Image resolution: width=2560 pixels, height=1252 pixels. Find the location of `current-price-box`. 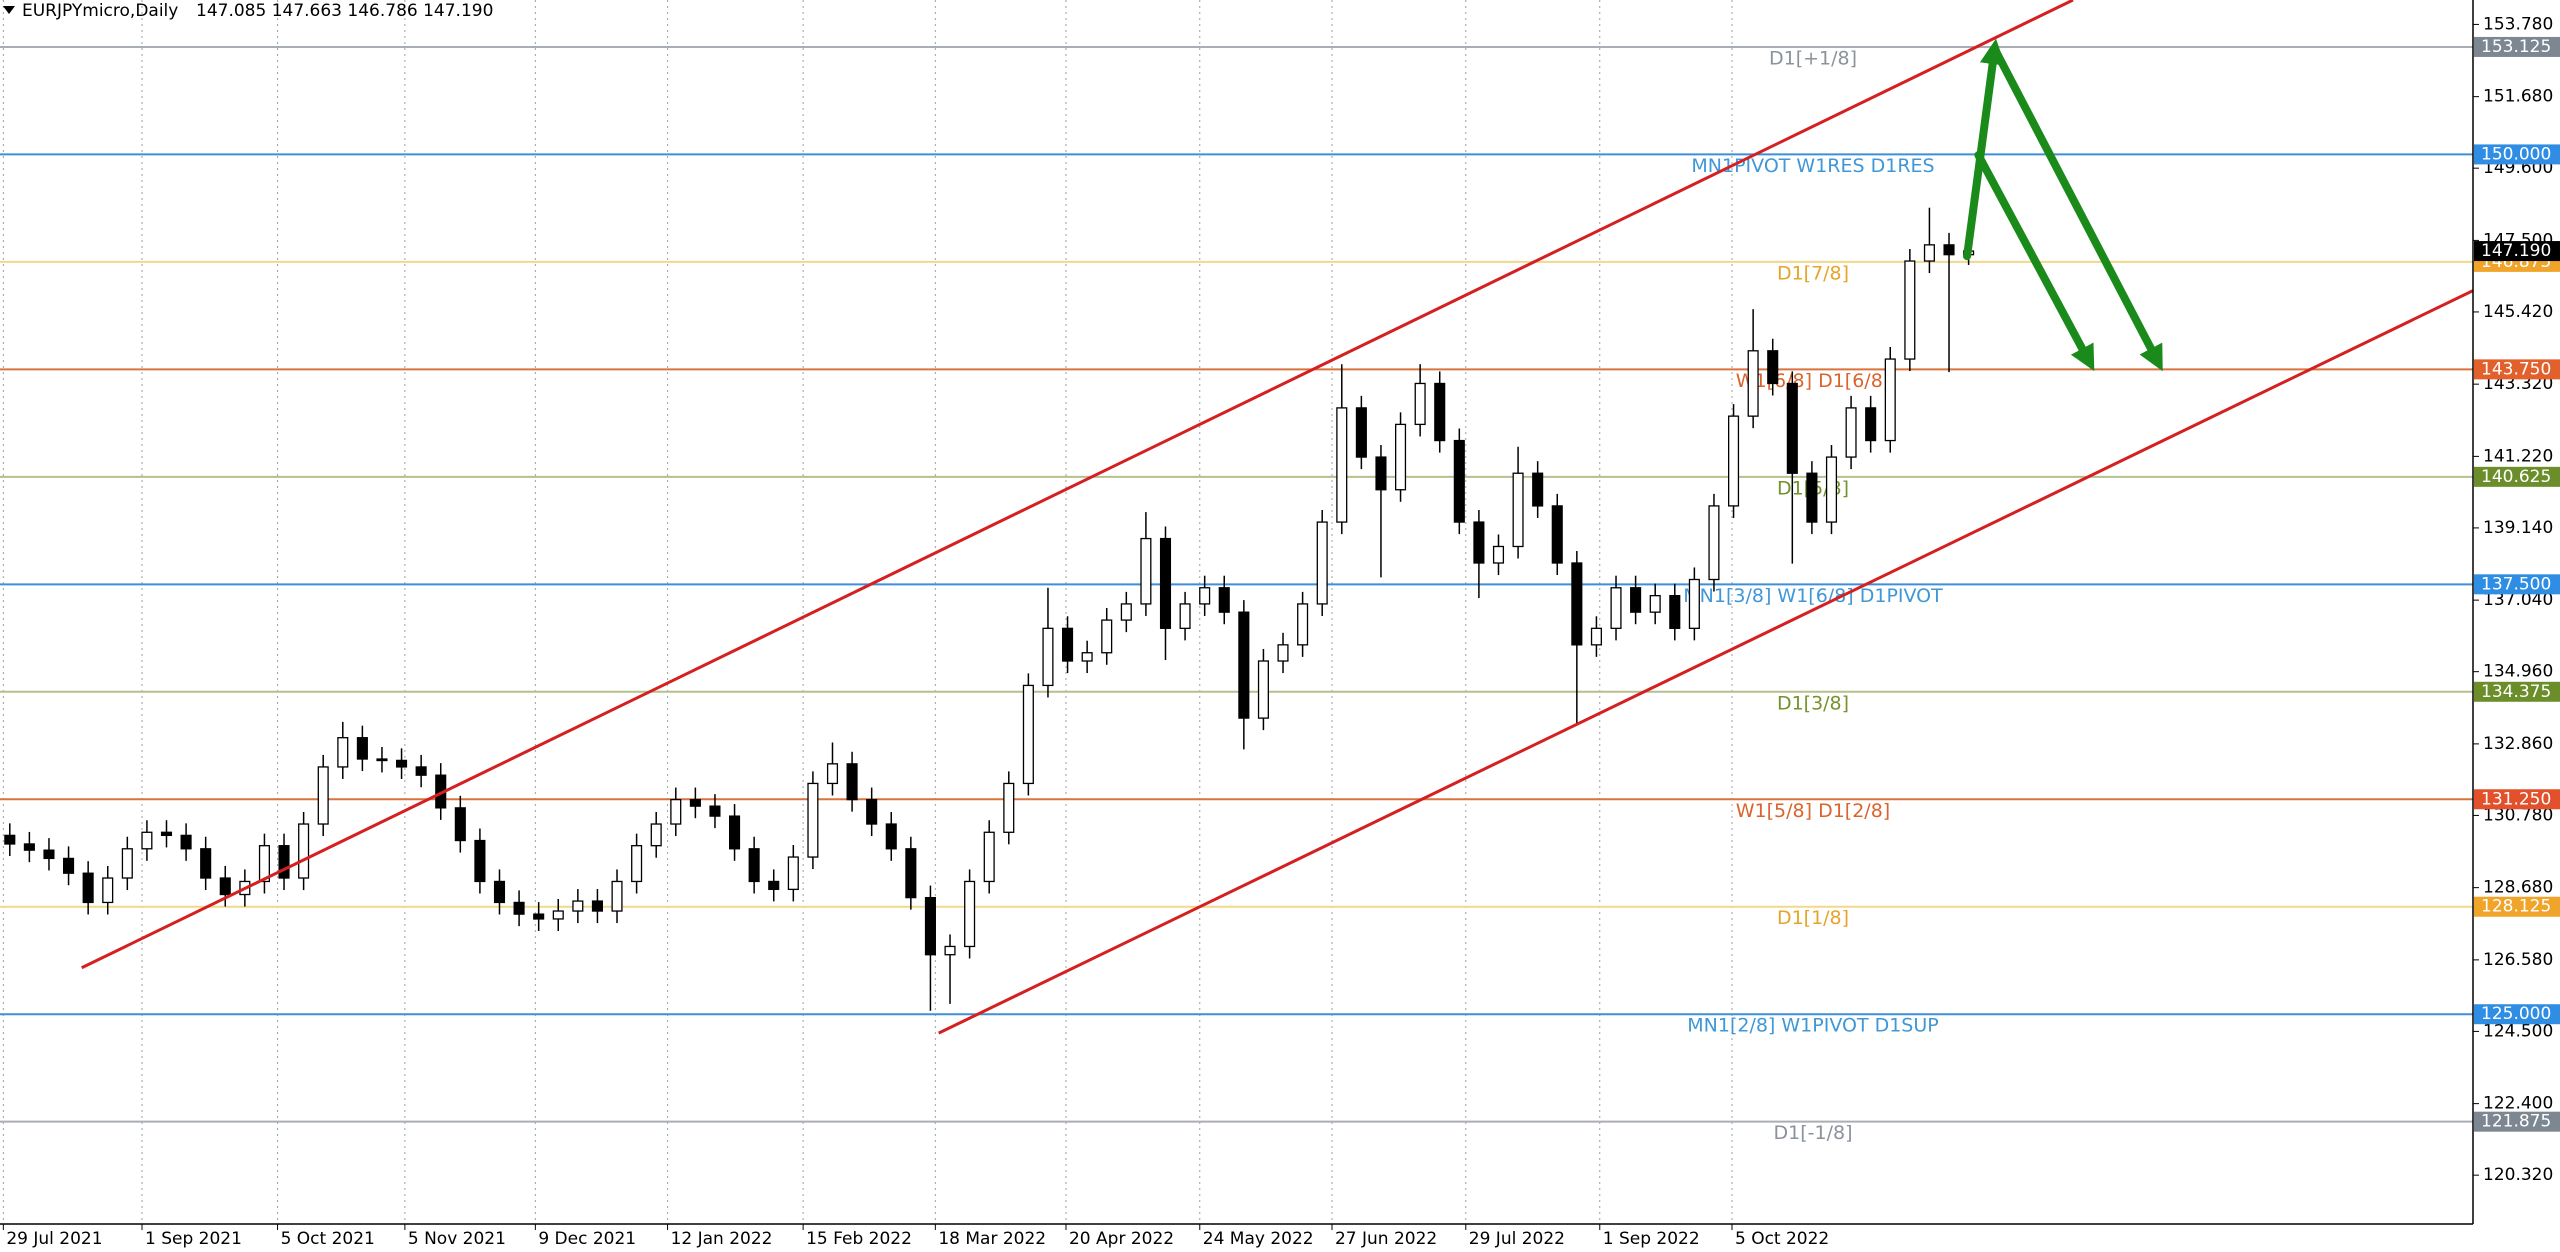

current-price-box is located at coordinates (2517, 251).